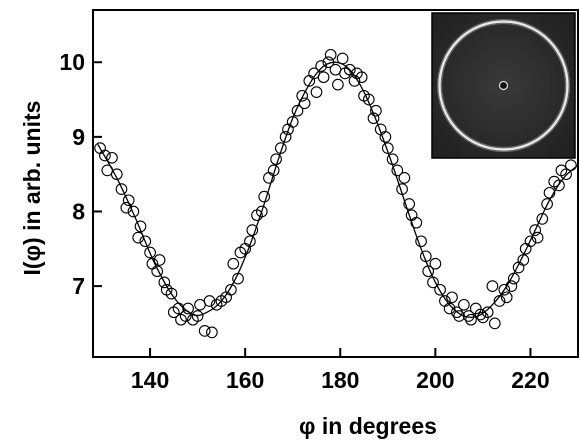  Describe the element at coordinates (340, 380) in the screenshot. I see `x-tick-label: 180` at that location.